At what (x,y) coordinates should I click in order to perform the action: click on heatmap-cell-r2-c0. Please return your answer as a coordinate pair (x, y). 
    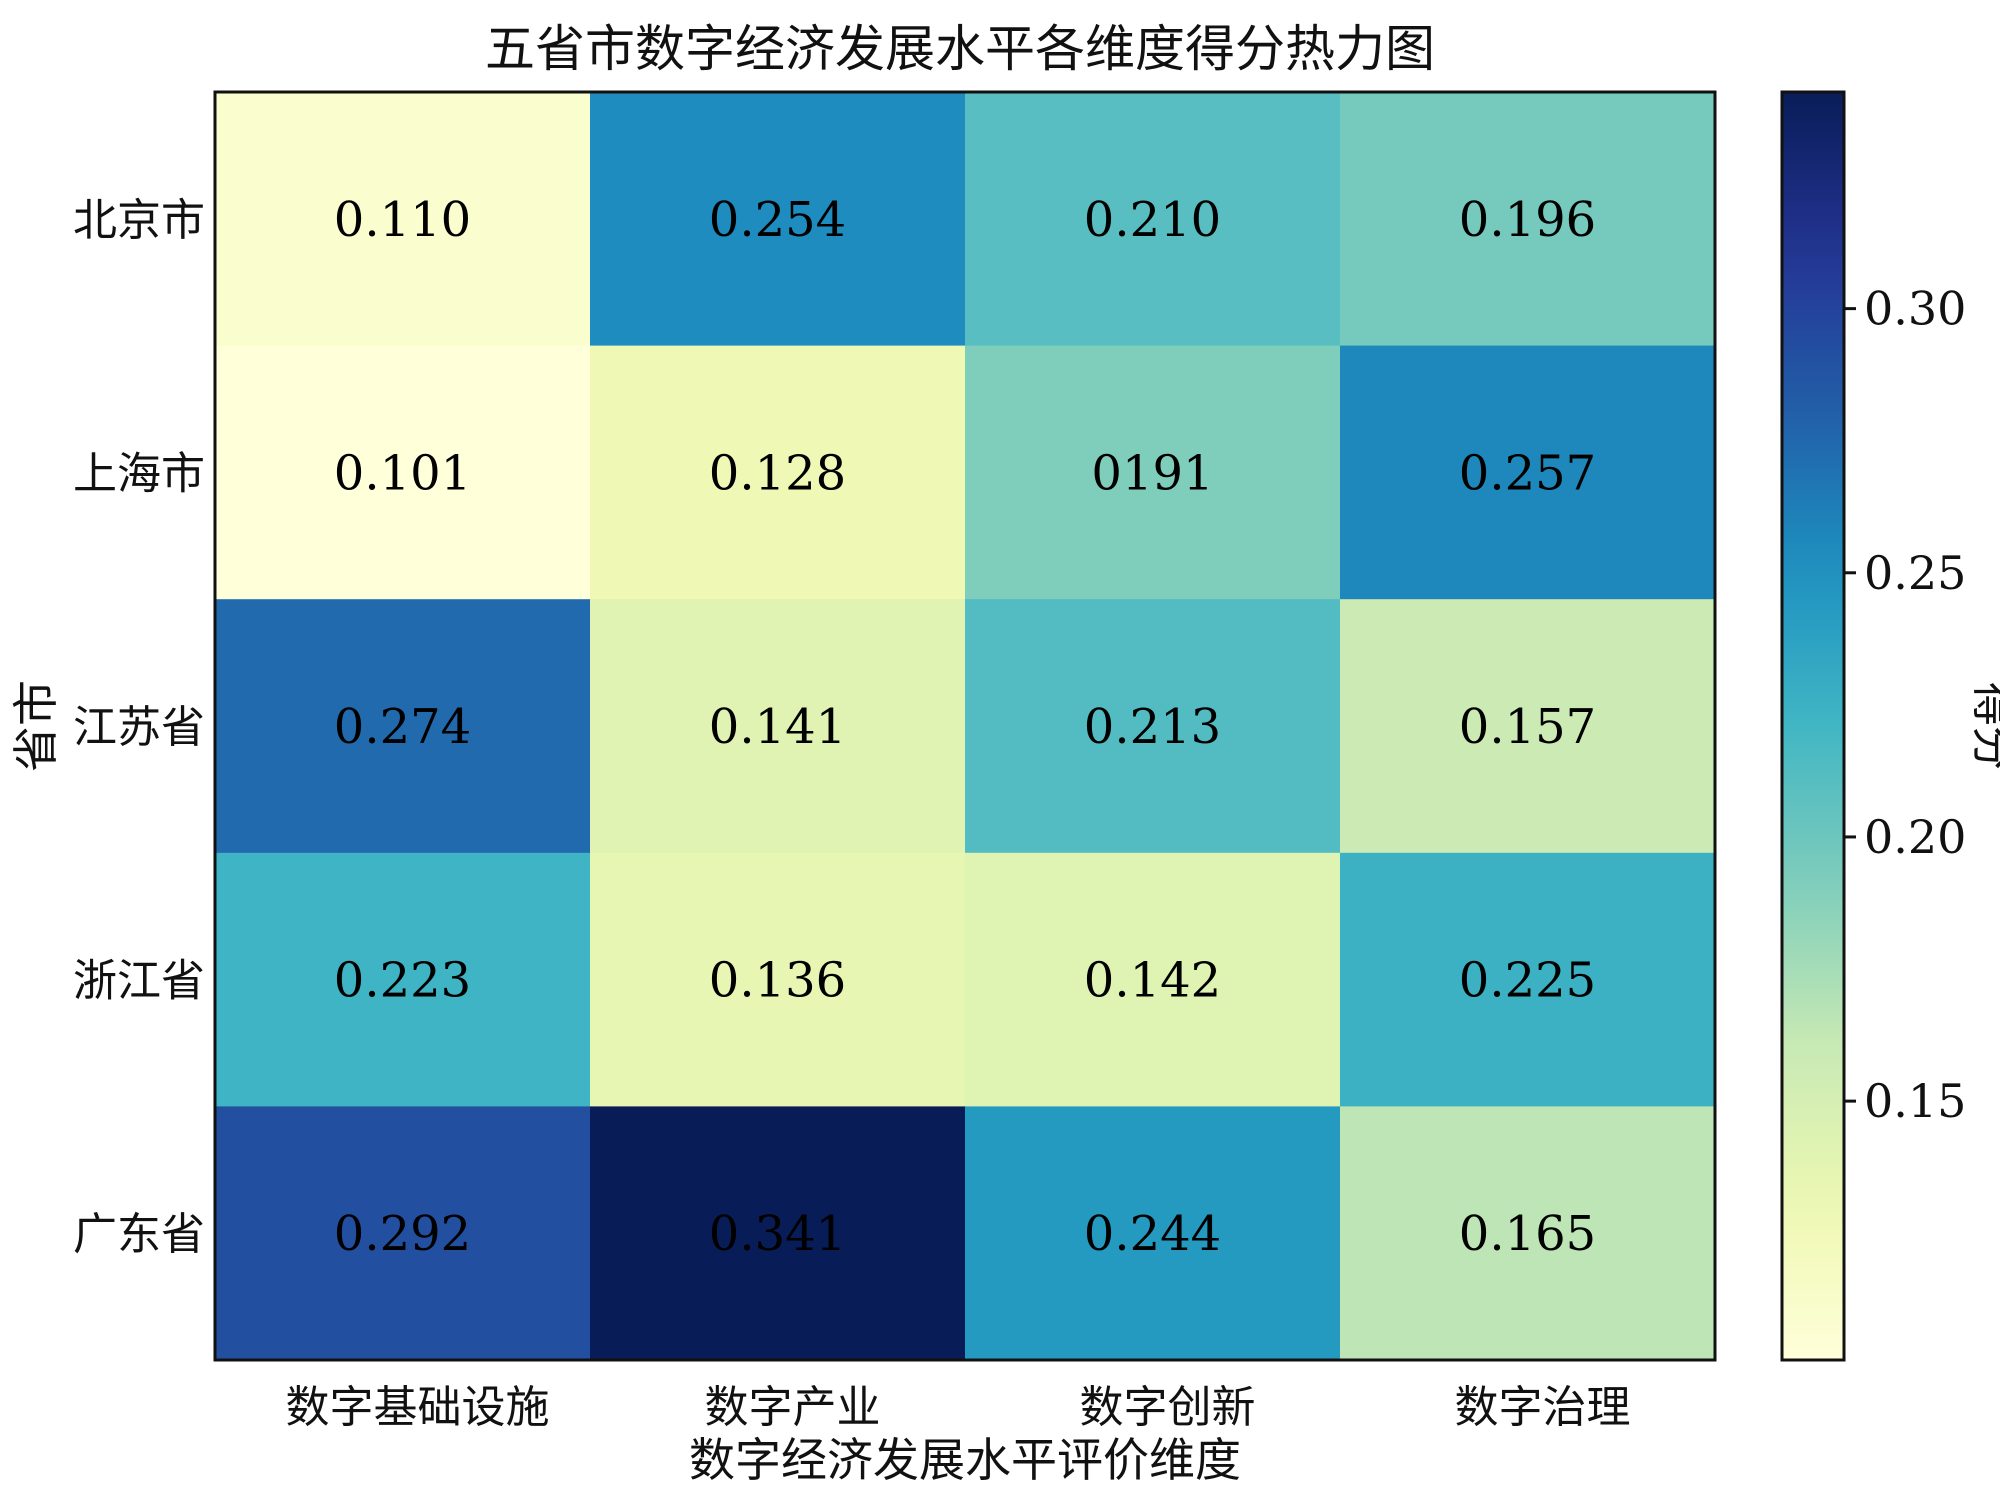
    Looking at the image, I should click on (403, 726).